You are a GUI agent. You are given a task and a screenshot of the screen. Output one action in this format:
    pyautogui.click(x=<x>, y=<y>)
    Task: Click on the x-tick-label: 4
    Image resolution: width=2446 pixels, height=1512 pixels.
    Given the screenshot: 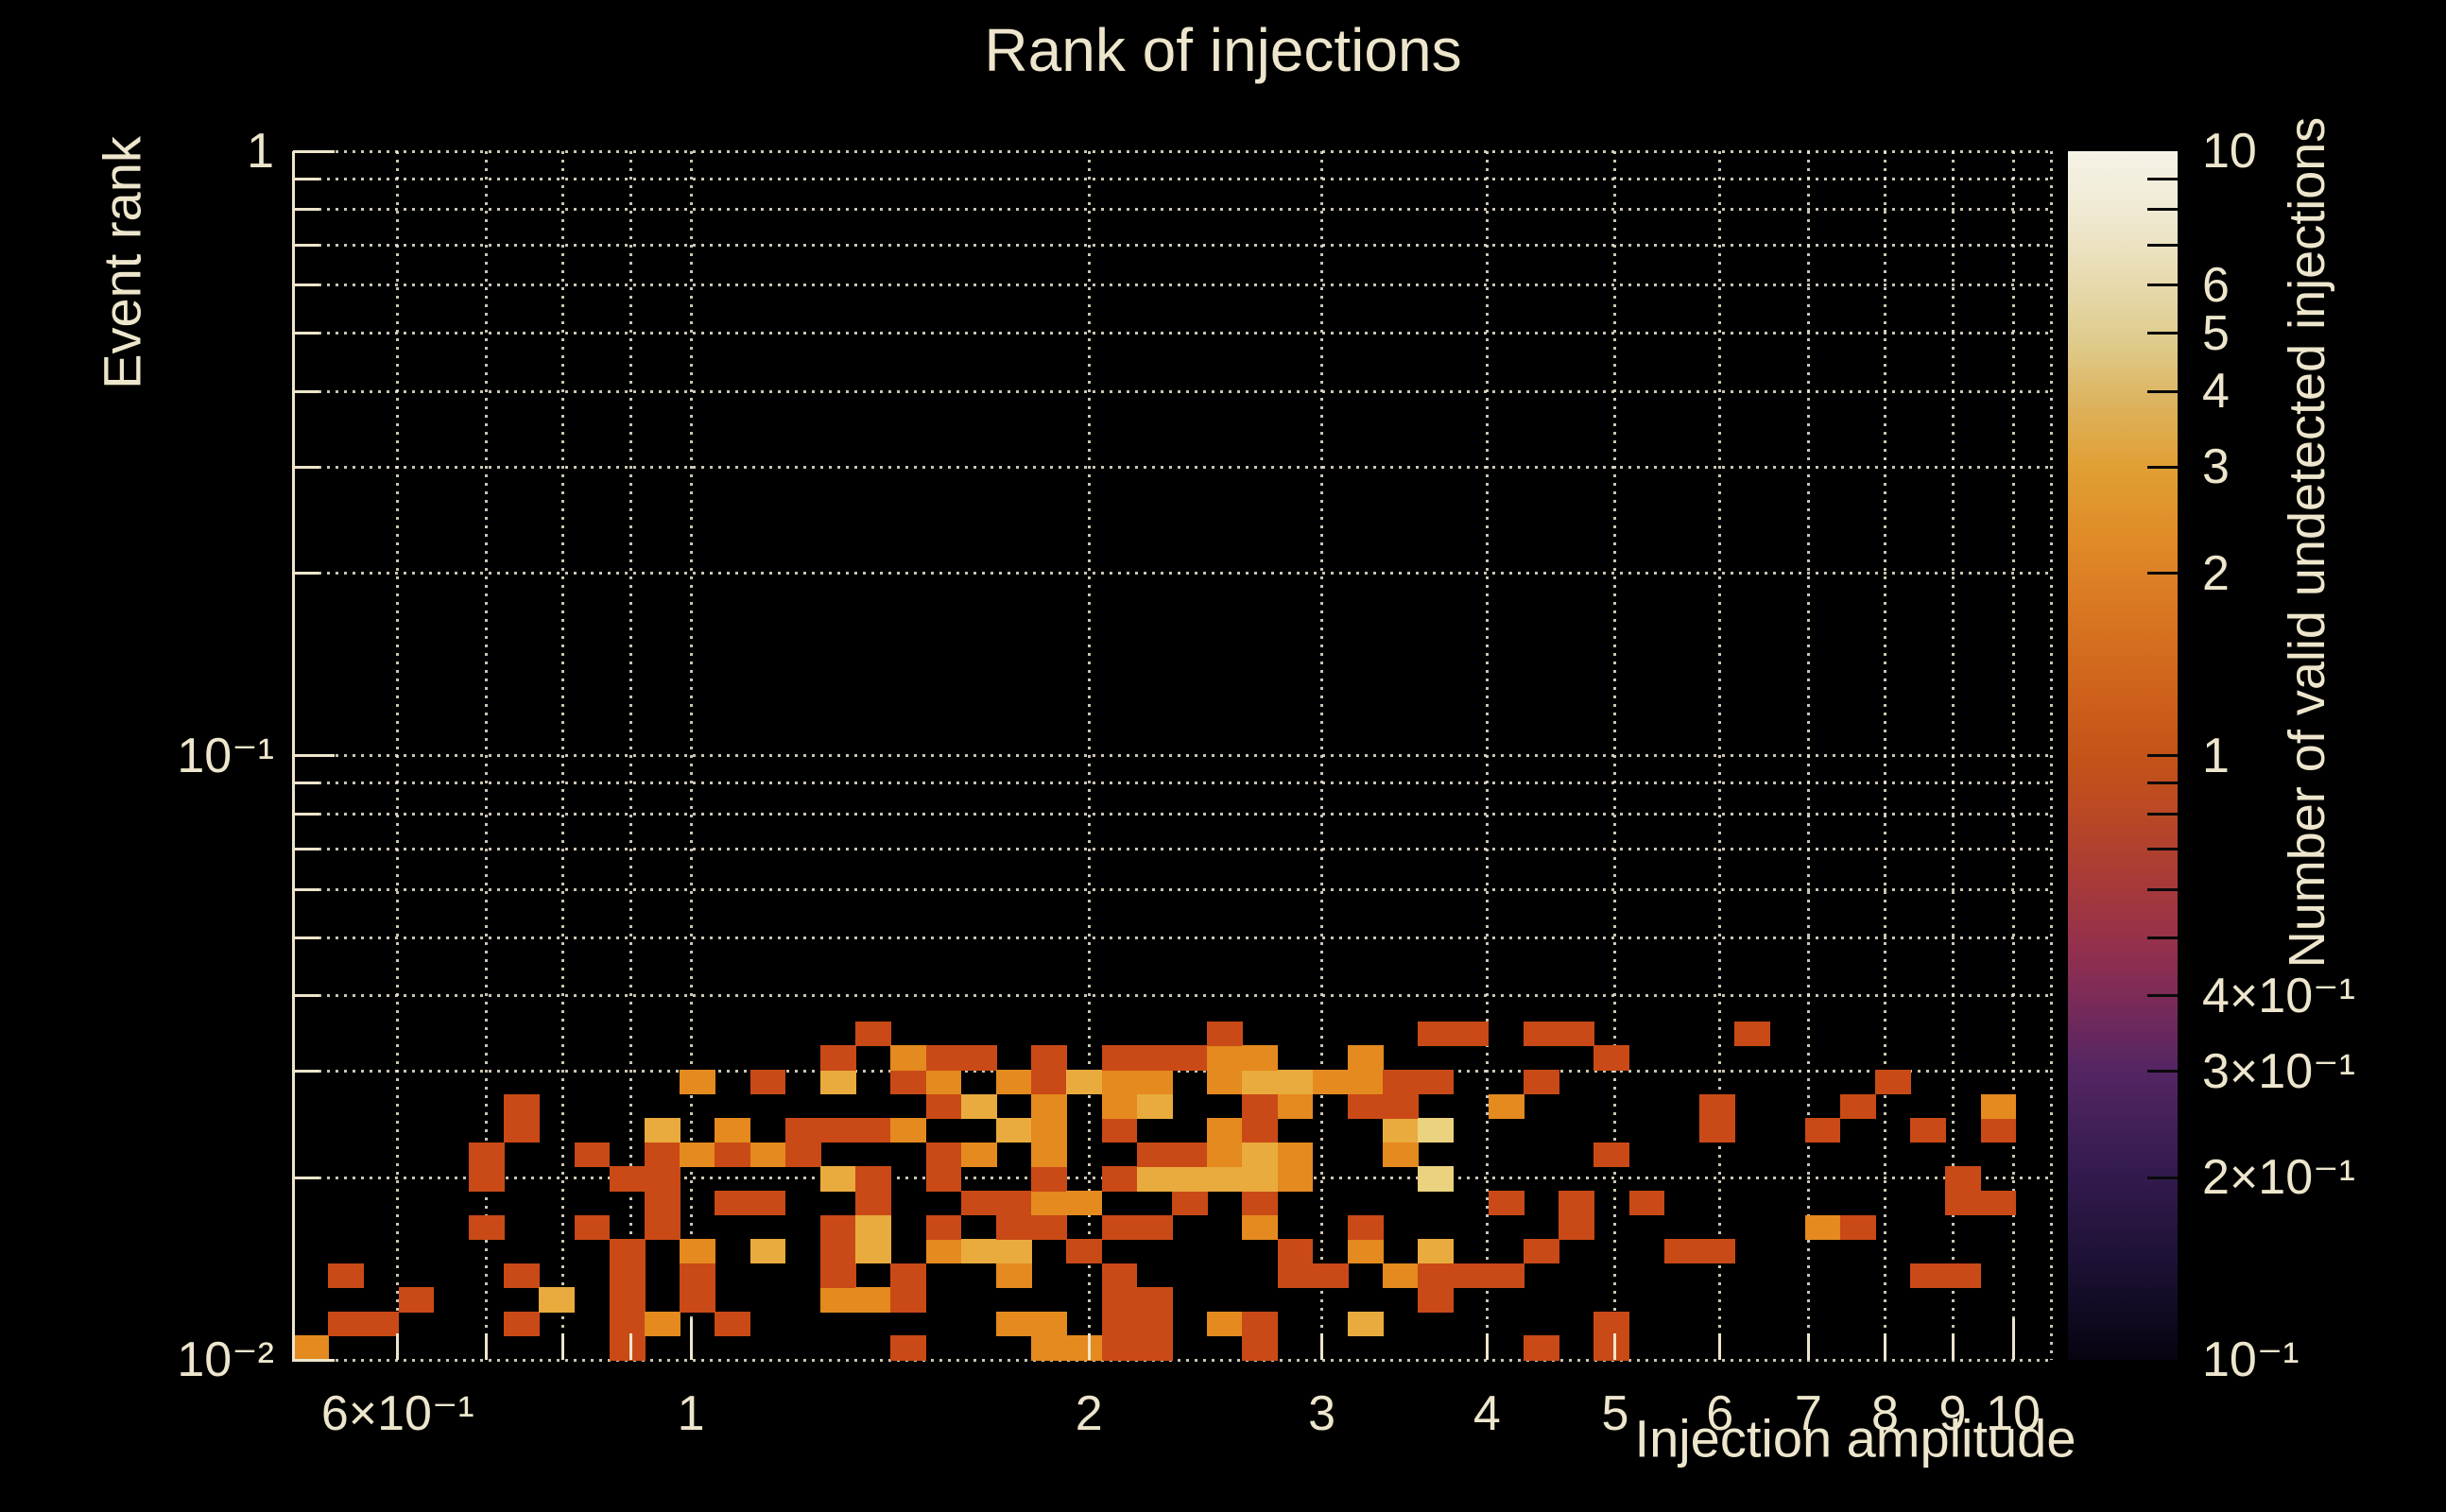 What is the action you would take?
    pyautogui.click(x=1487, y=1413)
    